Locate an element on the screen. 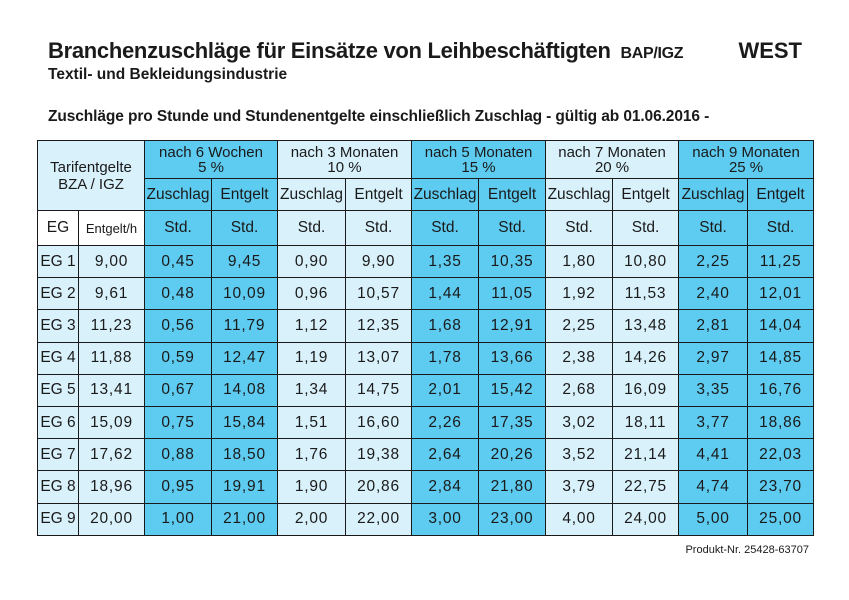 This screenshot has width=849, height=600. zuschlag-cell: 2,00 is located at coordinates (311, 519).